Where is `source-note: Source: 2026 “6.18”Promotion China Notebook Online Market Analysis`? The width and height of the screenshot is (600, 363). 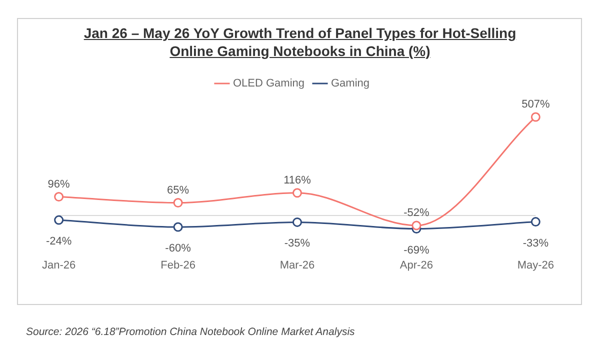
source-note: Source: 2026 “6.18”Promotion China Notebook Online Market Analysis is located at coordinates (190, 332).